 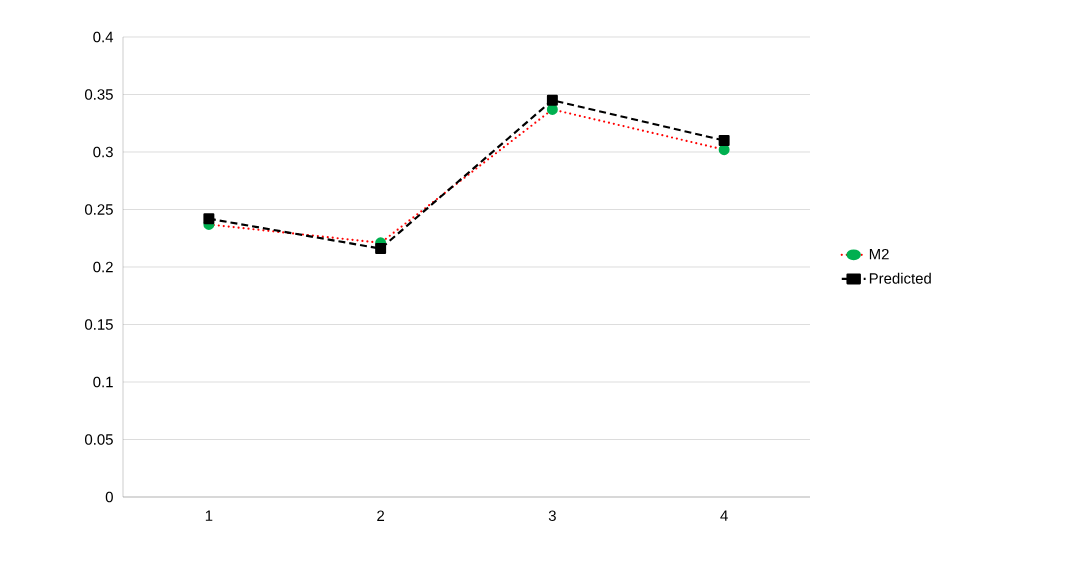 What do you see at coordinates (99, 94) in the screenshot?
I see `y-tick-label: 0.35` at bounding box center [99, 94].